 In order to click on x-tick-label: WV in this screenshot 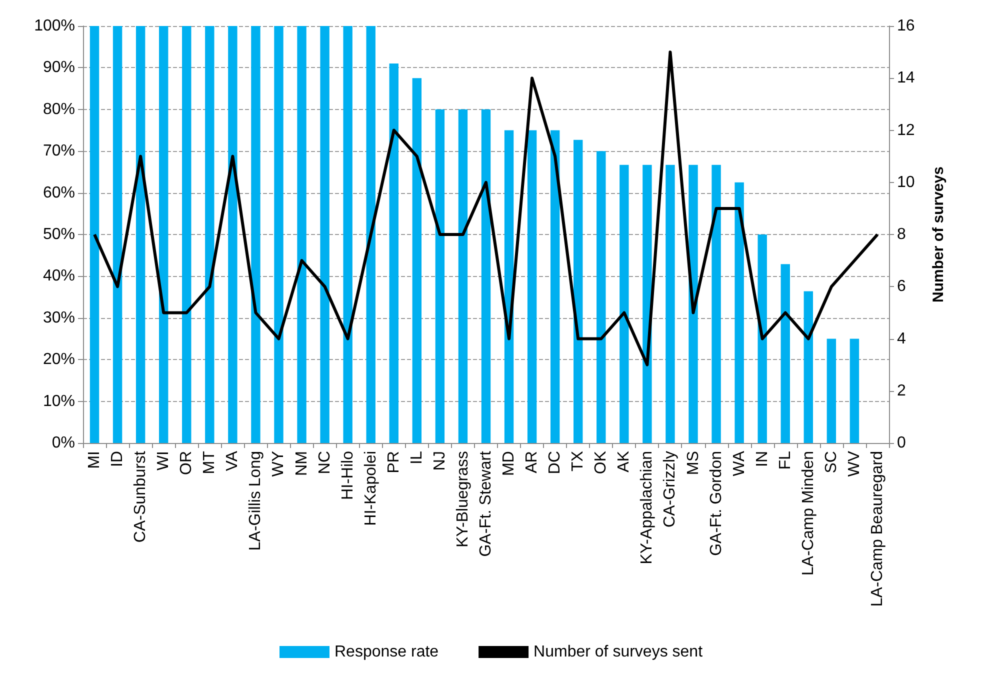, I will do `click(854, 463)`.